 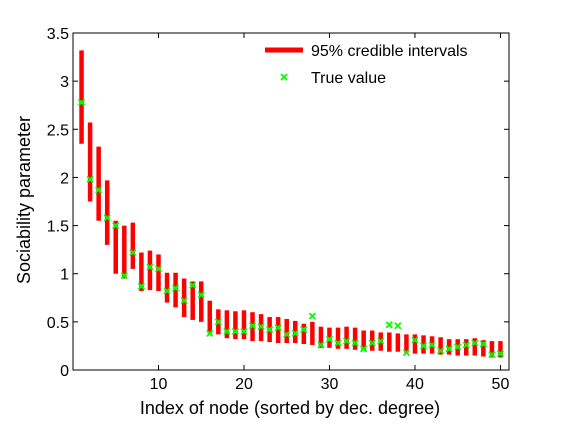 What do you see at coordinates (389, 51) in the screenshot?
I see `legend-interval-label: 95% credible intervals` at bounding box center [389, 51].